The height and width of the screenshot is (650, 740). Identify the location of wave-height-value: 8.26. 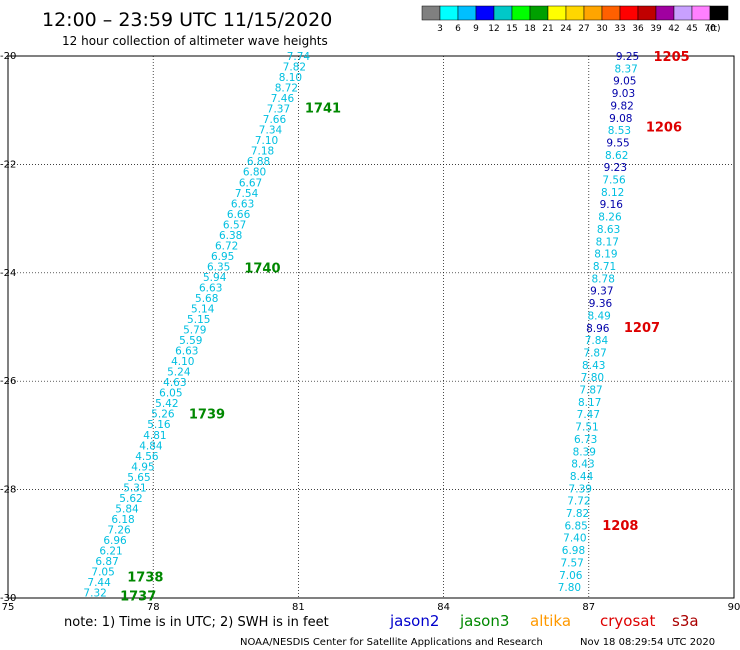
(610, 218).